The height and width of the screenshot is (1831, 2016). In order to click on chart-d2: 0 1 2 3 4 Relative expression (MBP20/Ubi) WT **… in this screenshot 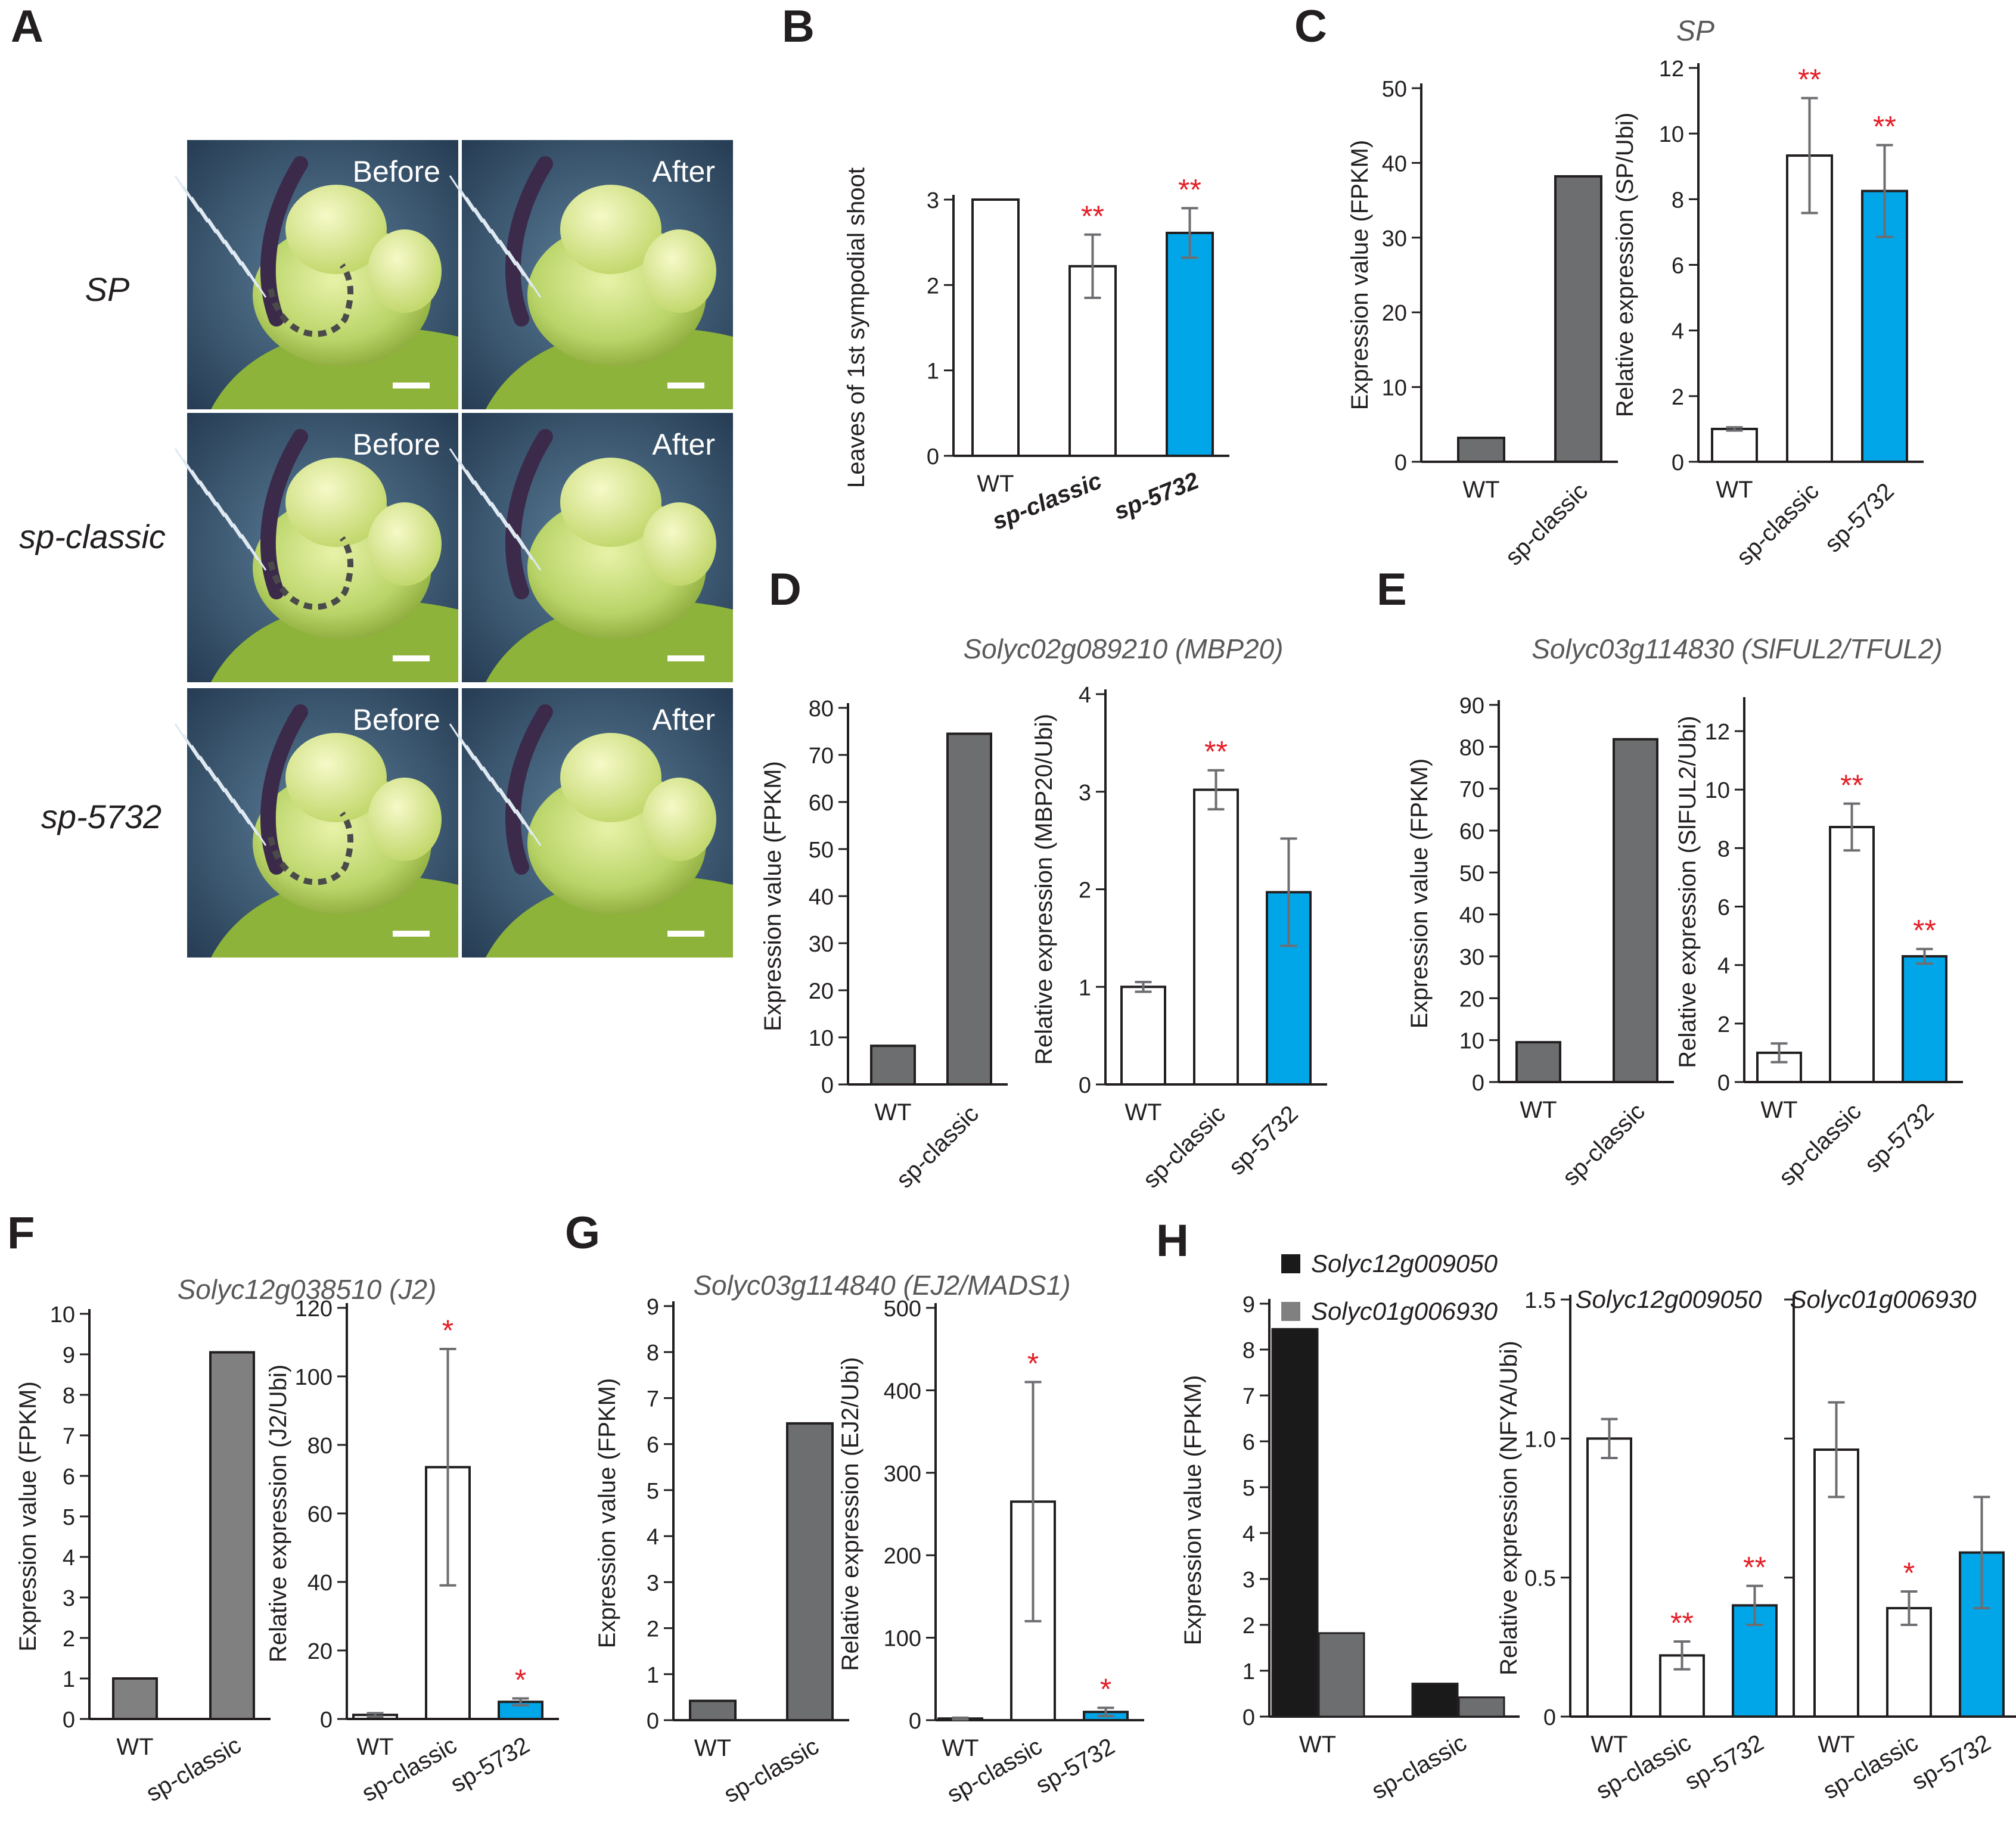, I will do `click(1179, 938)`.